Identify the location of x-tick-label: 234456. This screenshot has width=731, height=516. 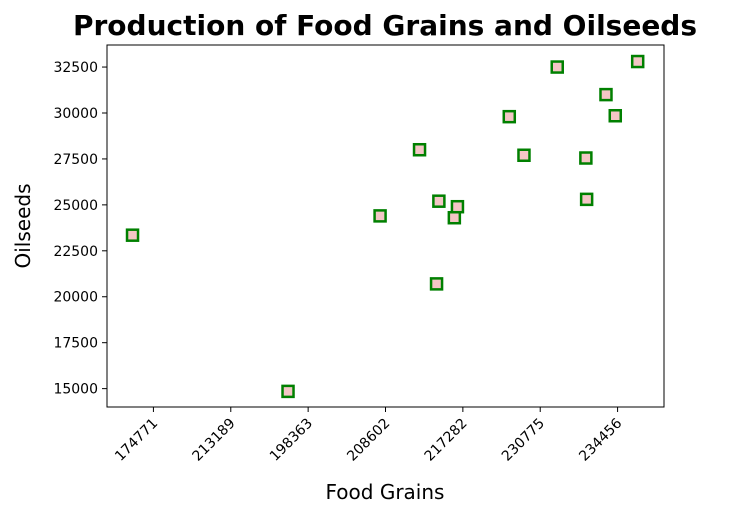
(600, 439).